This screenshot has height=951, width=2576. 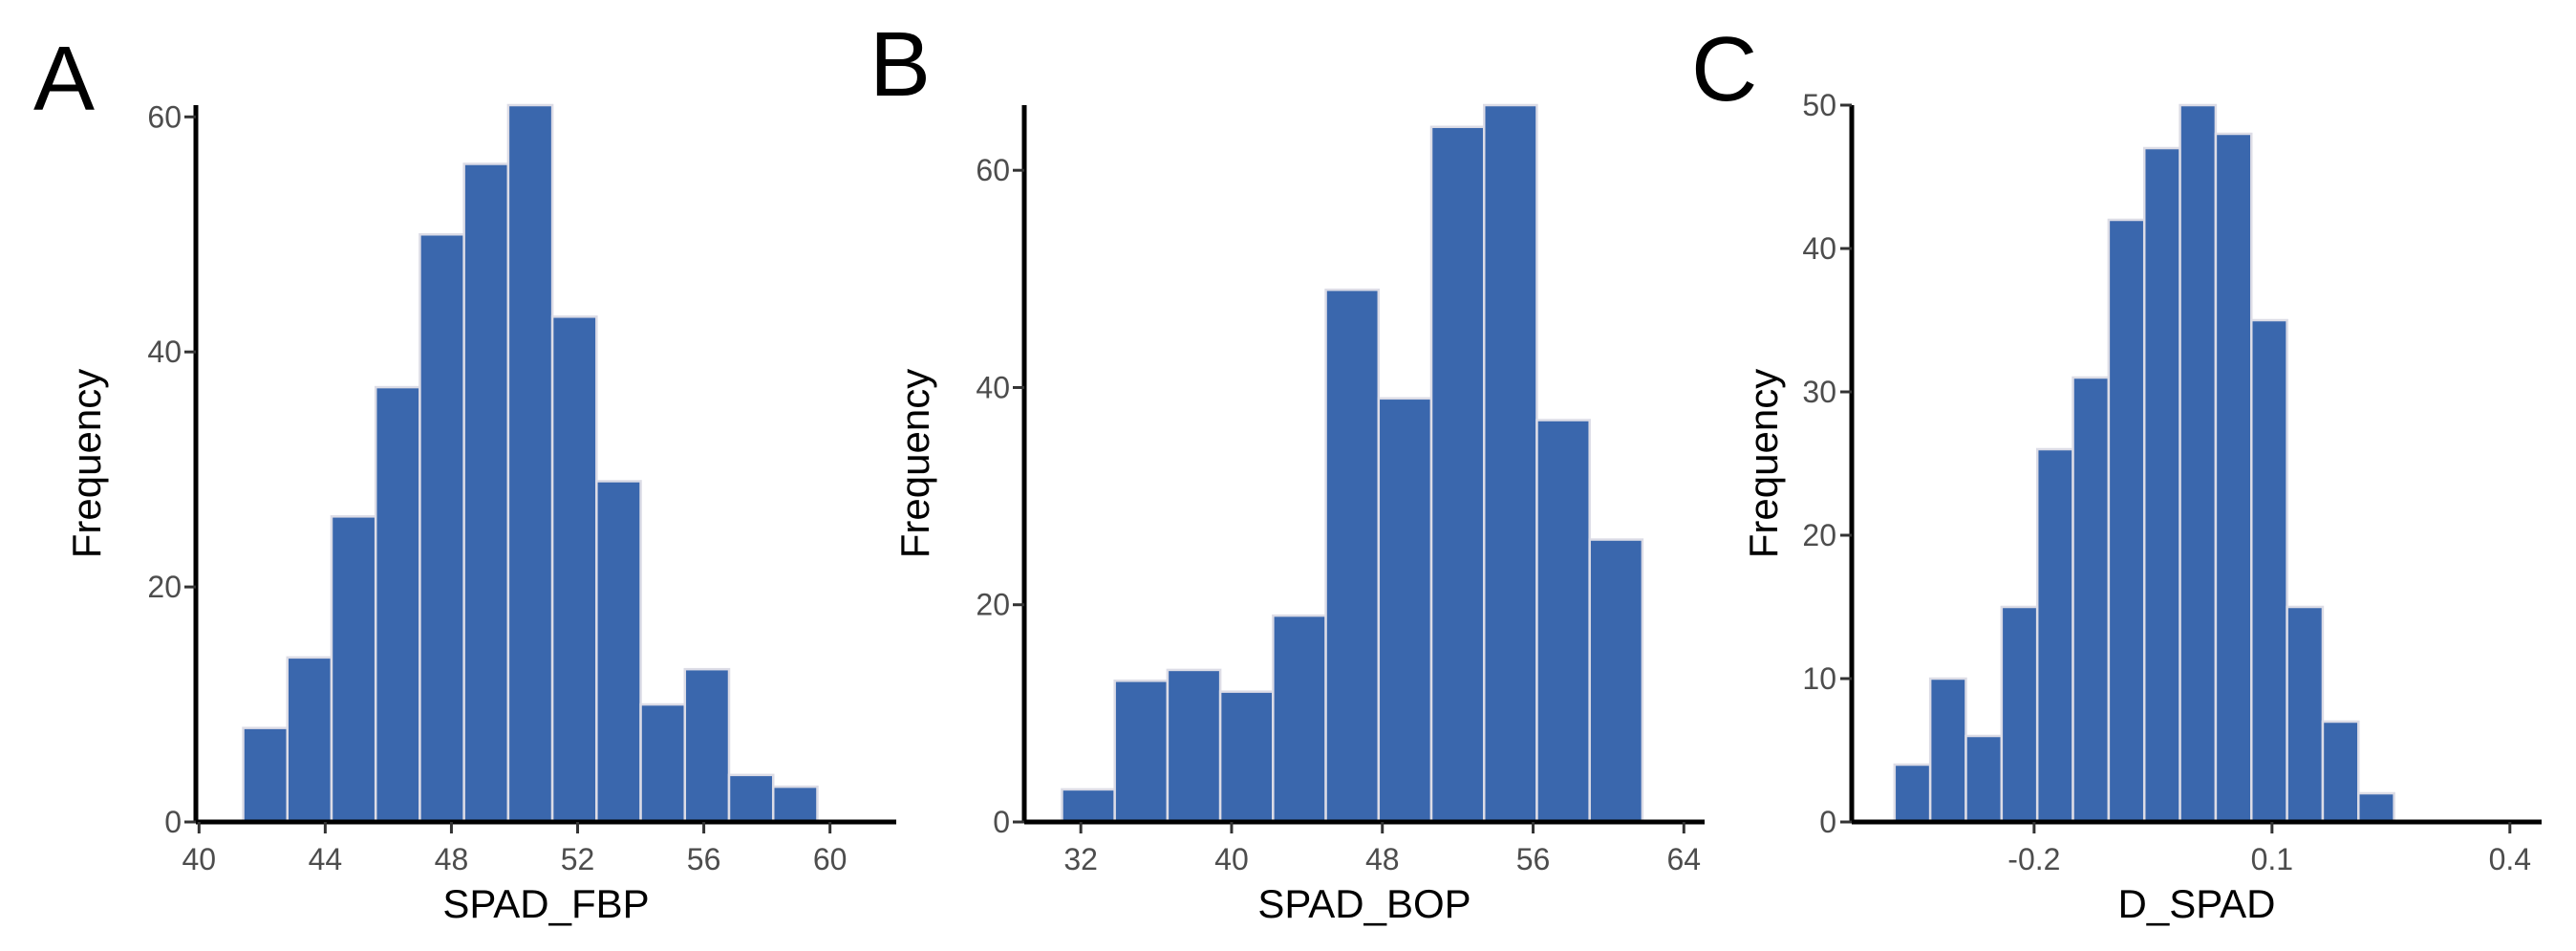 I want to click on x-tick-label: 0.1, so click(x=2272, y=859).